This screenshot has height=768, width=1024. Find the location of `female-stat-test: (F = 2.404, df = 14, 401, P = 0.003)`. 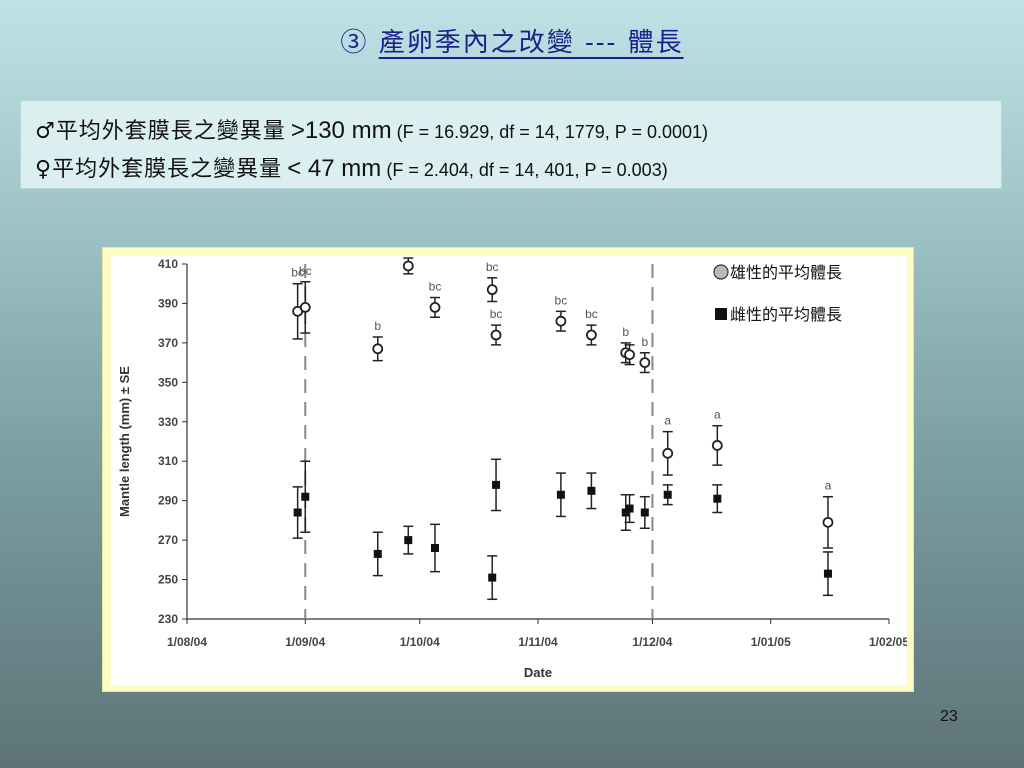

female-stat-test: (F = 2.404, df = 14, 401, P = 0.003) is located at coordinates (527, 170).